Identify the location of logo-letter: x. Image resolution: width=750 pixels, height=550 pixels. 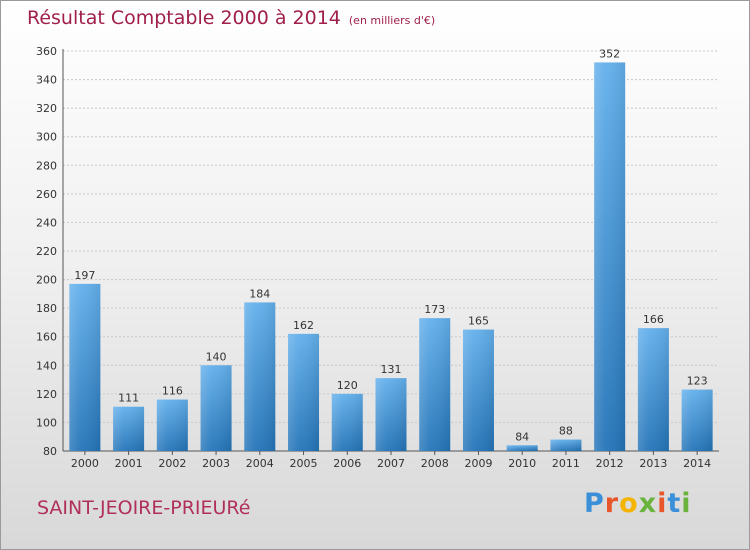
(648, 503).